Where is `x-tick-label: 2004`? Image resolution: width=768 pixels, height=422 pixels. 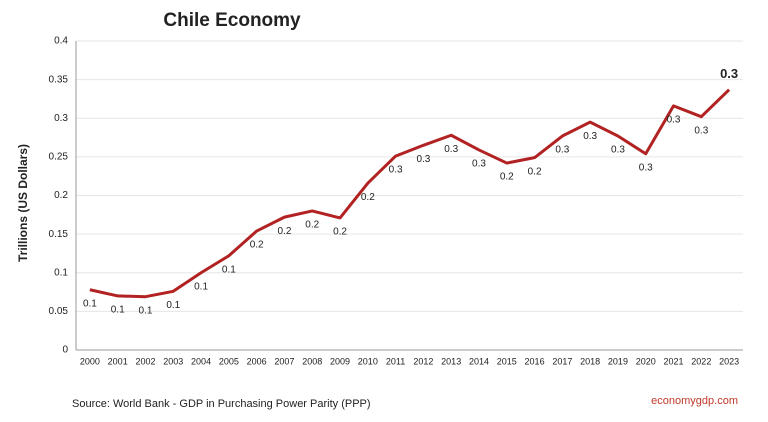
x-tick-label: 2004 is located at coordinates (201, 361).